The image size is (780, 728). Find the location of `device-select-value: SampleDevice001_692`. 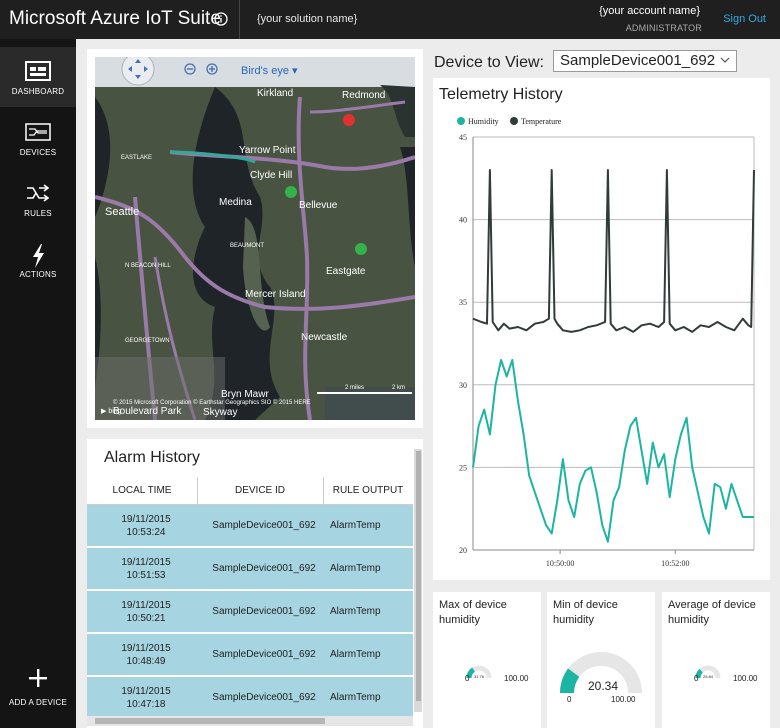

device-select-value: SampleDevice001_692 is located at coordinates (638, 60).